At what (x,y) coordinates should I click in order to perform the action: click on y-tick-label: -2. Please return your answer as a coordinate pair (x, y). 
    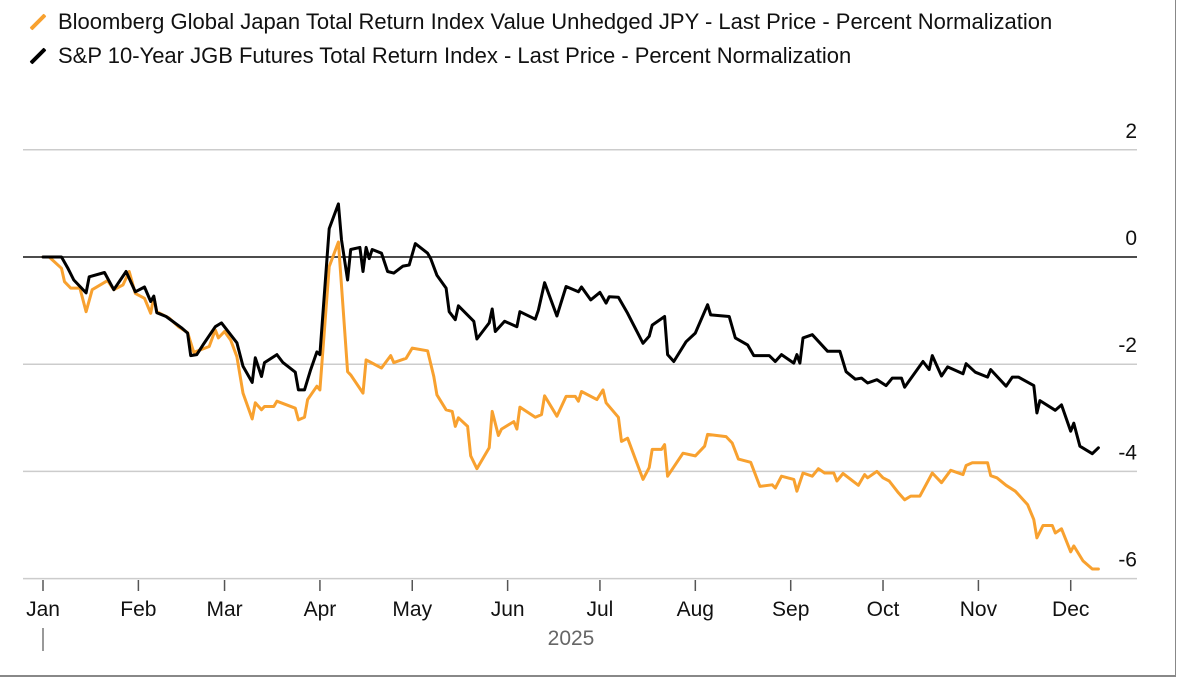
    Looking at the image, I should click on (1127, 345).